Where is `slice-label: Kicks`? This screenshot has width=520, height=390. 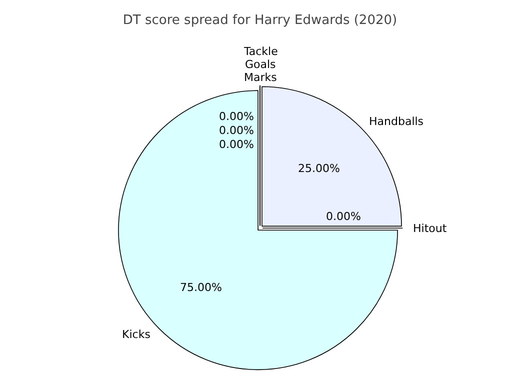
slice-label: Kicks is located at coordinates (136, 334).